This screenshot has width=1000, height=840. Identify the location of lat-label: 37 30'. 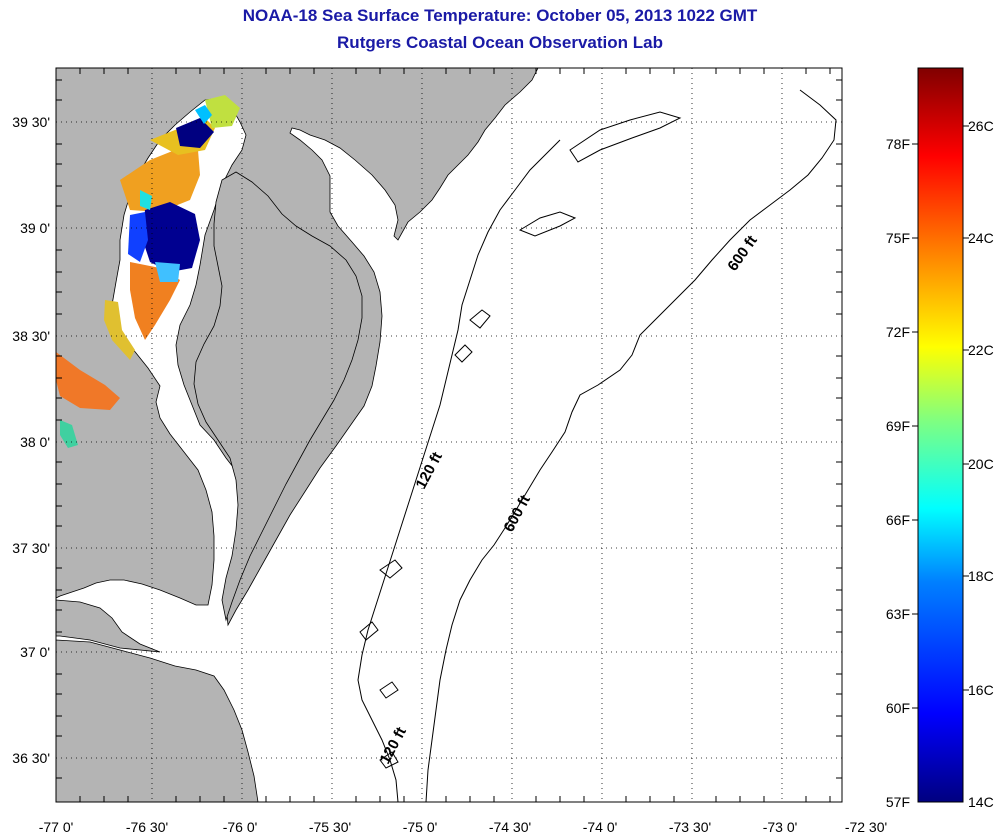
(31, 548).